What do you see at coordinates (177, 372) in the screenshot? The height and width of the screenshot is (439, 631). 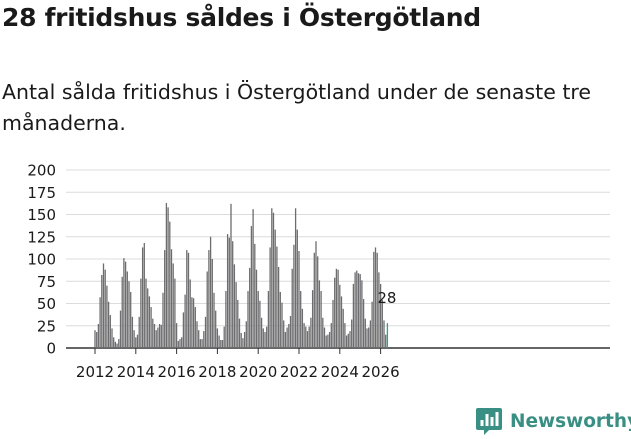 I see `x-tick-label: 2016` at bounding box center [177, 372].